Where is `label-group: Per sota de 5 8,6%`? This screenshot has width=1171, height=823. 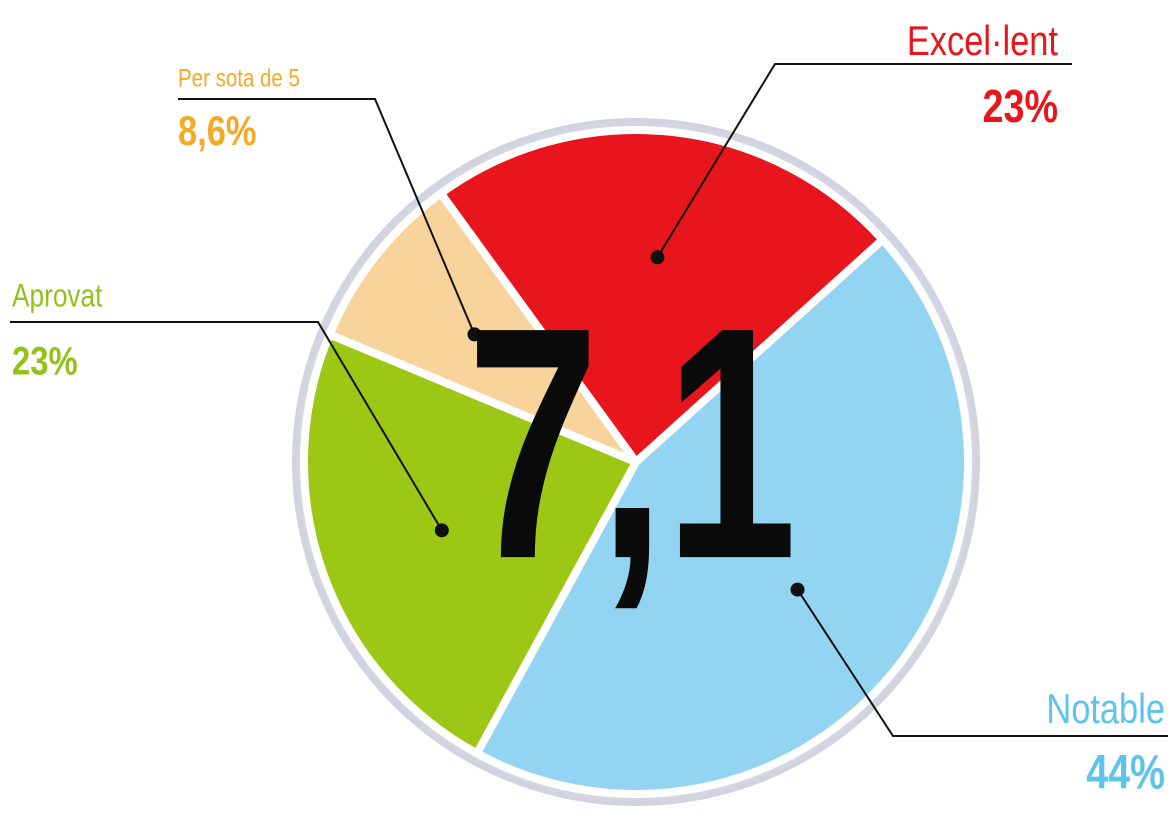 label-group: Per sota de 5 8,6% is located at coordinates (239, 109).